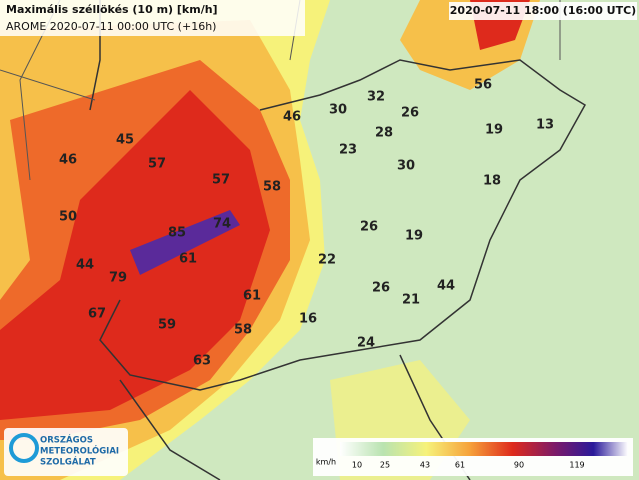 The image size is (639, 480). Describe the element at coordinates (357, 465) in the screenshot. I see `colorbar-tick-label: 10` at that location.